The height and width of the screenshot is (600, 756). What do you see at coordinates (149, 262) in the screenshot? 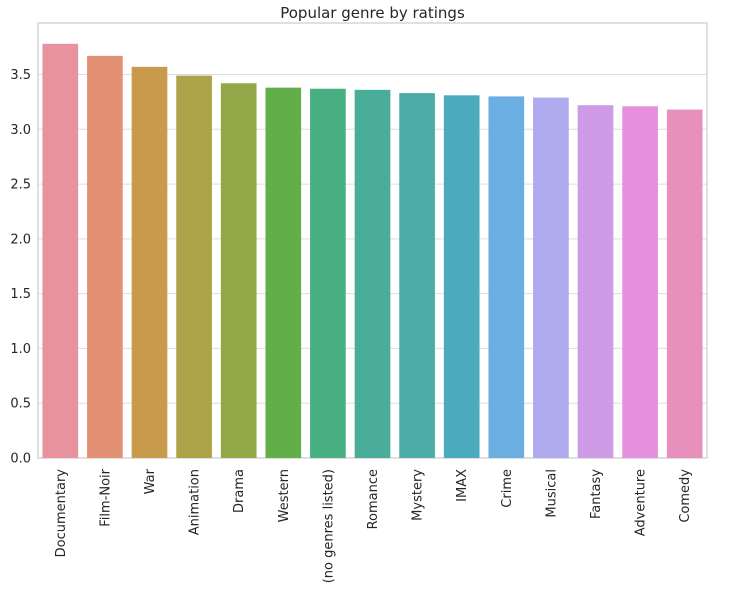
I see `bar-war` at bounding box center [149, 262].